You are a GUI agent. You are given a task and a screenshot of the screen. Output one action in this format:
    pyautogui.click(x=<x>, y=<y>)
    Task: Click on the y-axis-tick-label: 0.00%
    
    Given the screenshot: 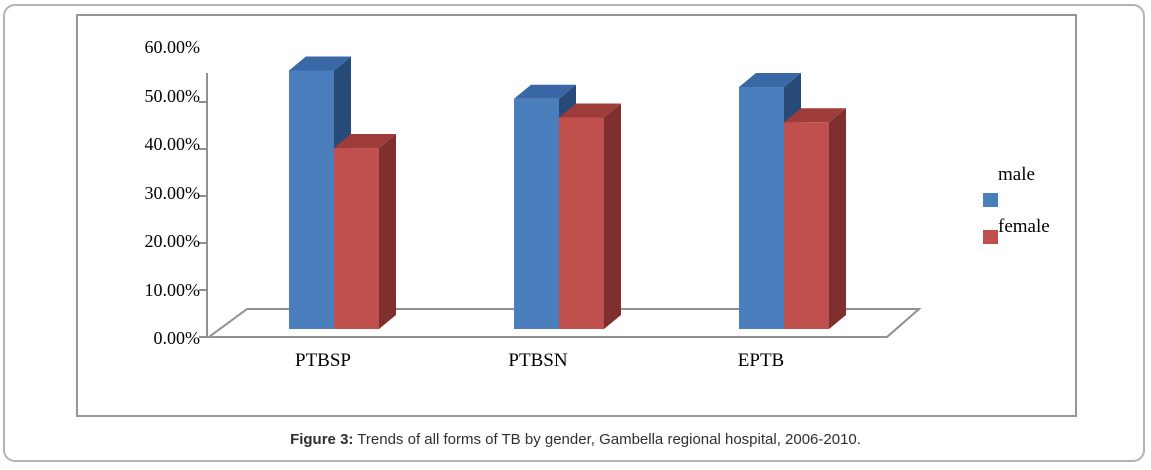 What is the action you would take?
    pyautogui.click(x=177, y=338)
    